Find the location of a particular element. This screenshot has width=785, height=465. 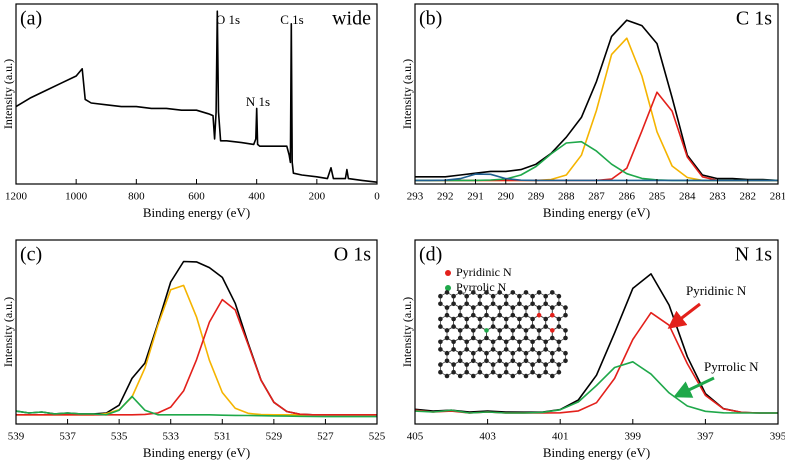

annotation: N 1s is located at coordinates (258, 101).